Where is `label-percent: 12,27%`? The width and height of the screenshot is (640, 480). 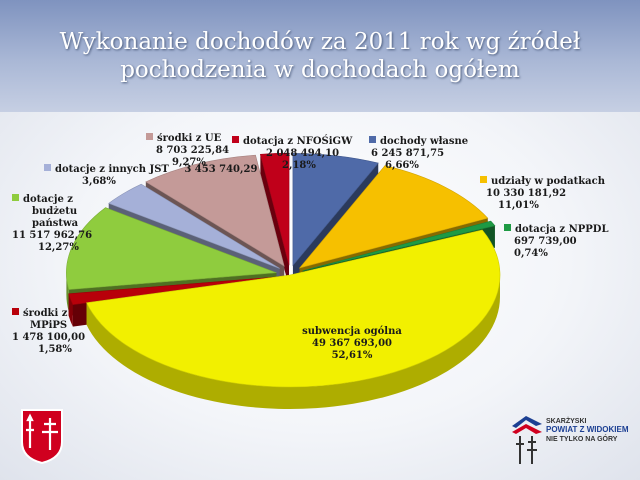
label-percent: 12,27% is located at coordinates (58, 247).